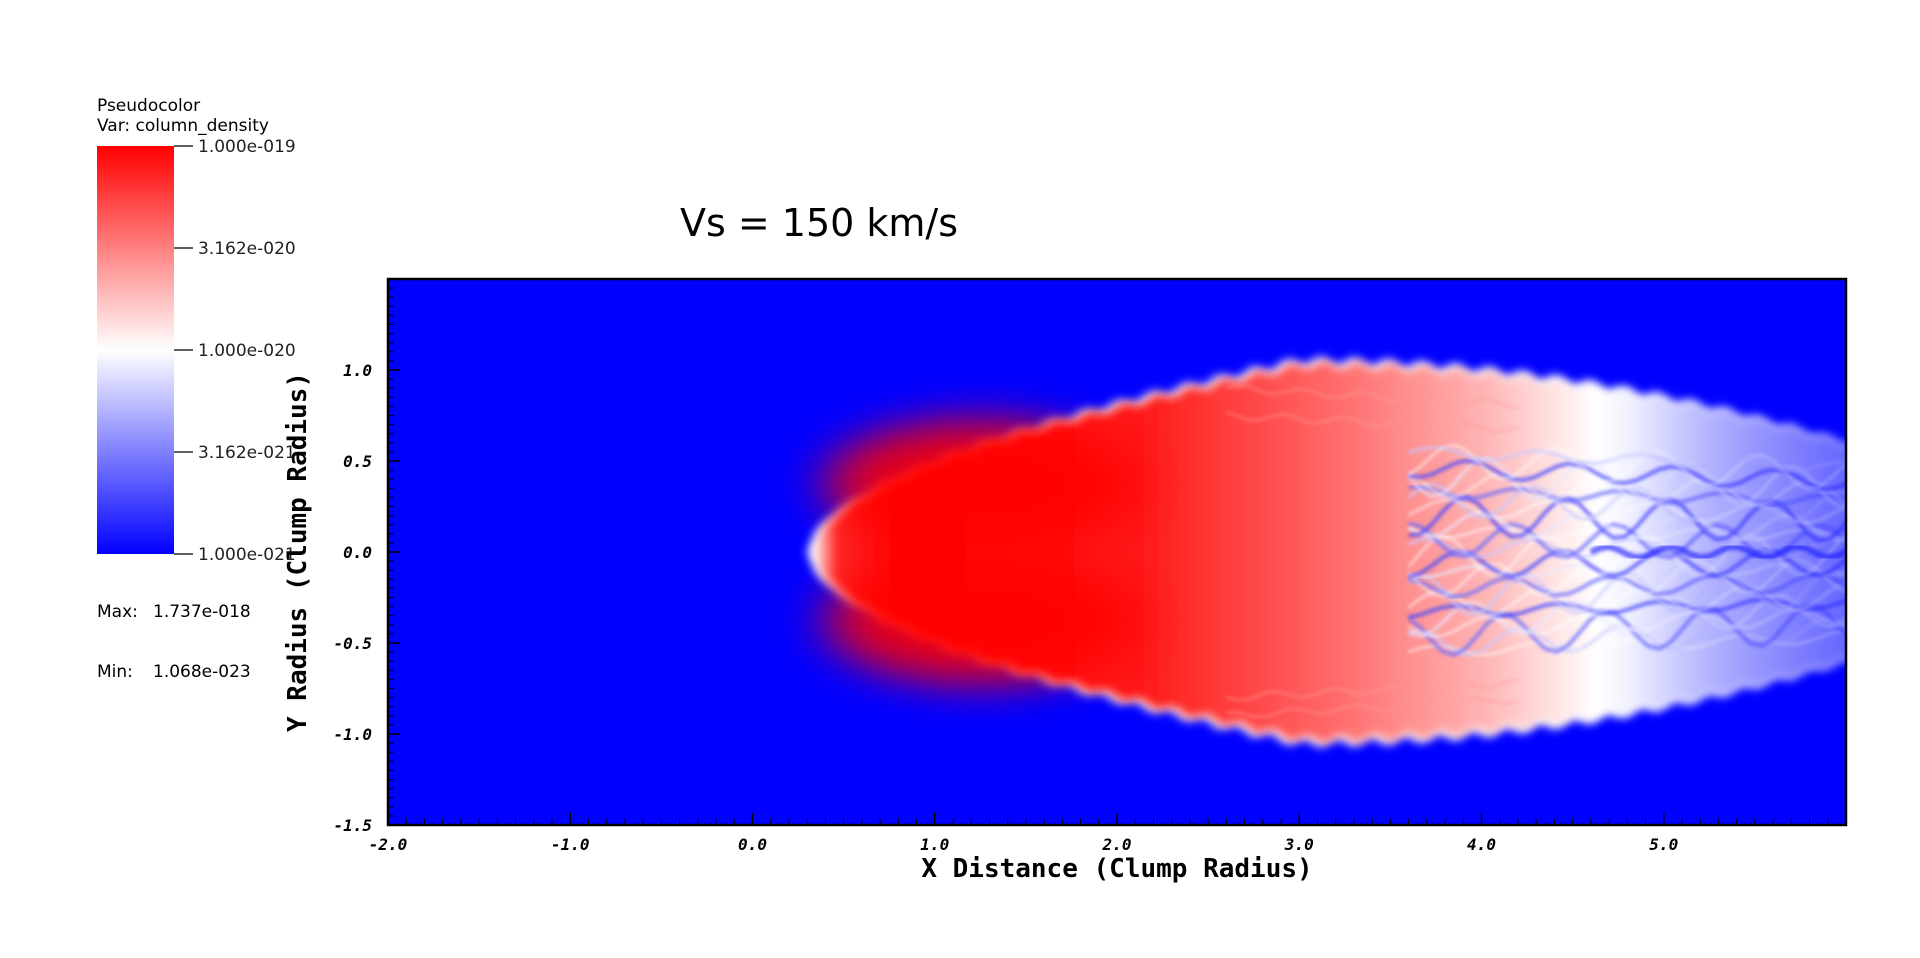 The height and width of the screenshot is (958, 1920). What do you see at coordinates (352, 734) in the screenshot?
I see `y-tick-label: -1.0` at bounding box center [352, 734].